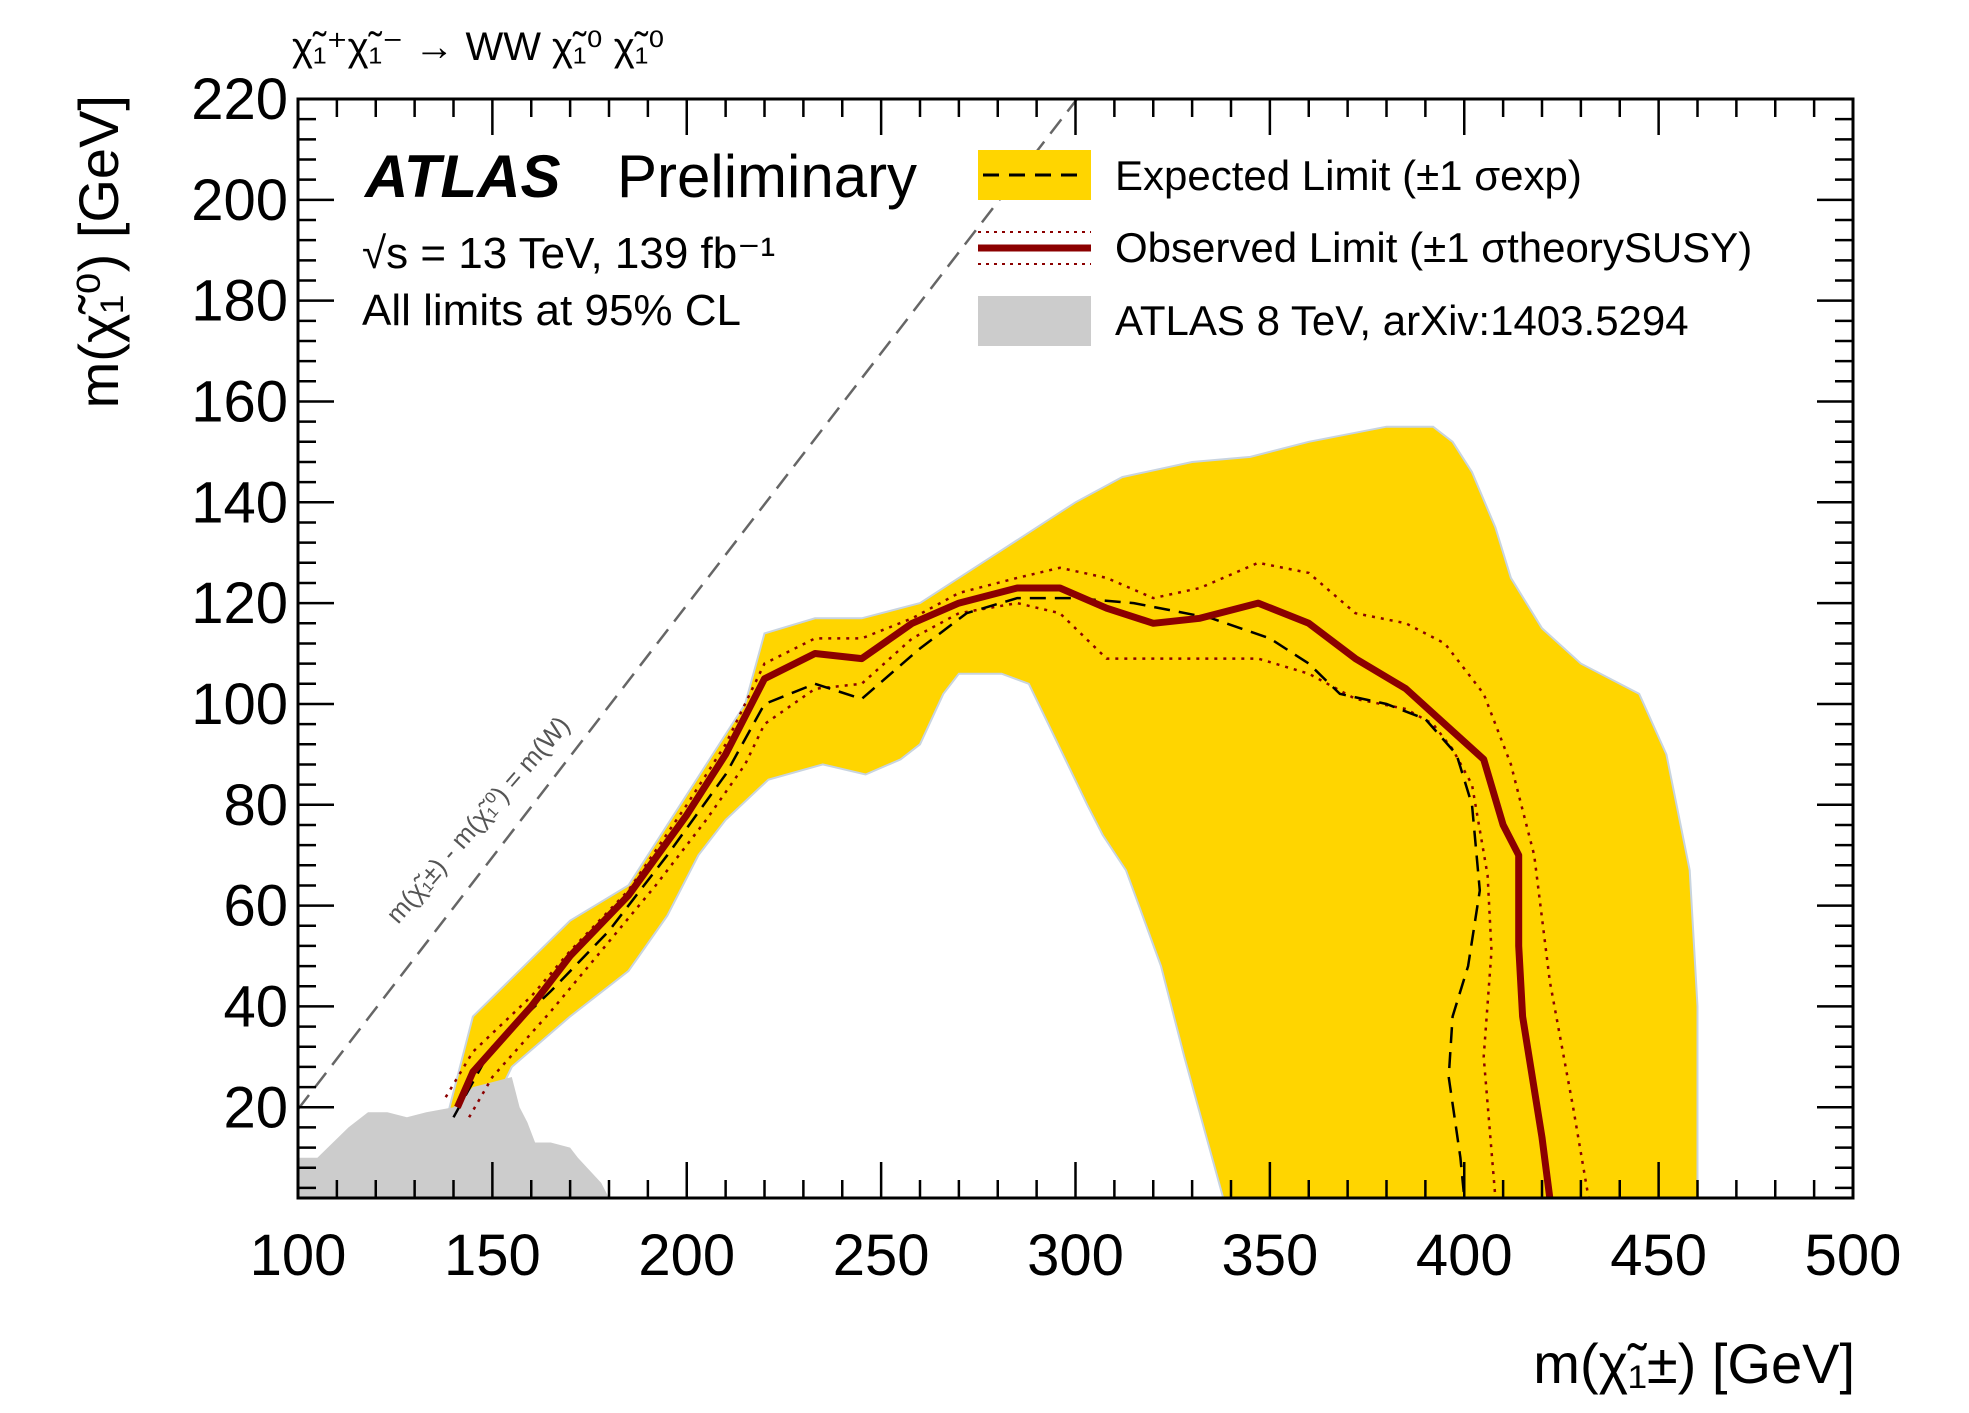  What do you see at coordinates (686, 1255) in the screenshot?
I see `x-tick-label: 200` at bounding box center [686, 1255].